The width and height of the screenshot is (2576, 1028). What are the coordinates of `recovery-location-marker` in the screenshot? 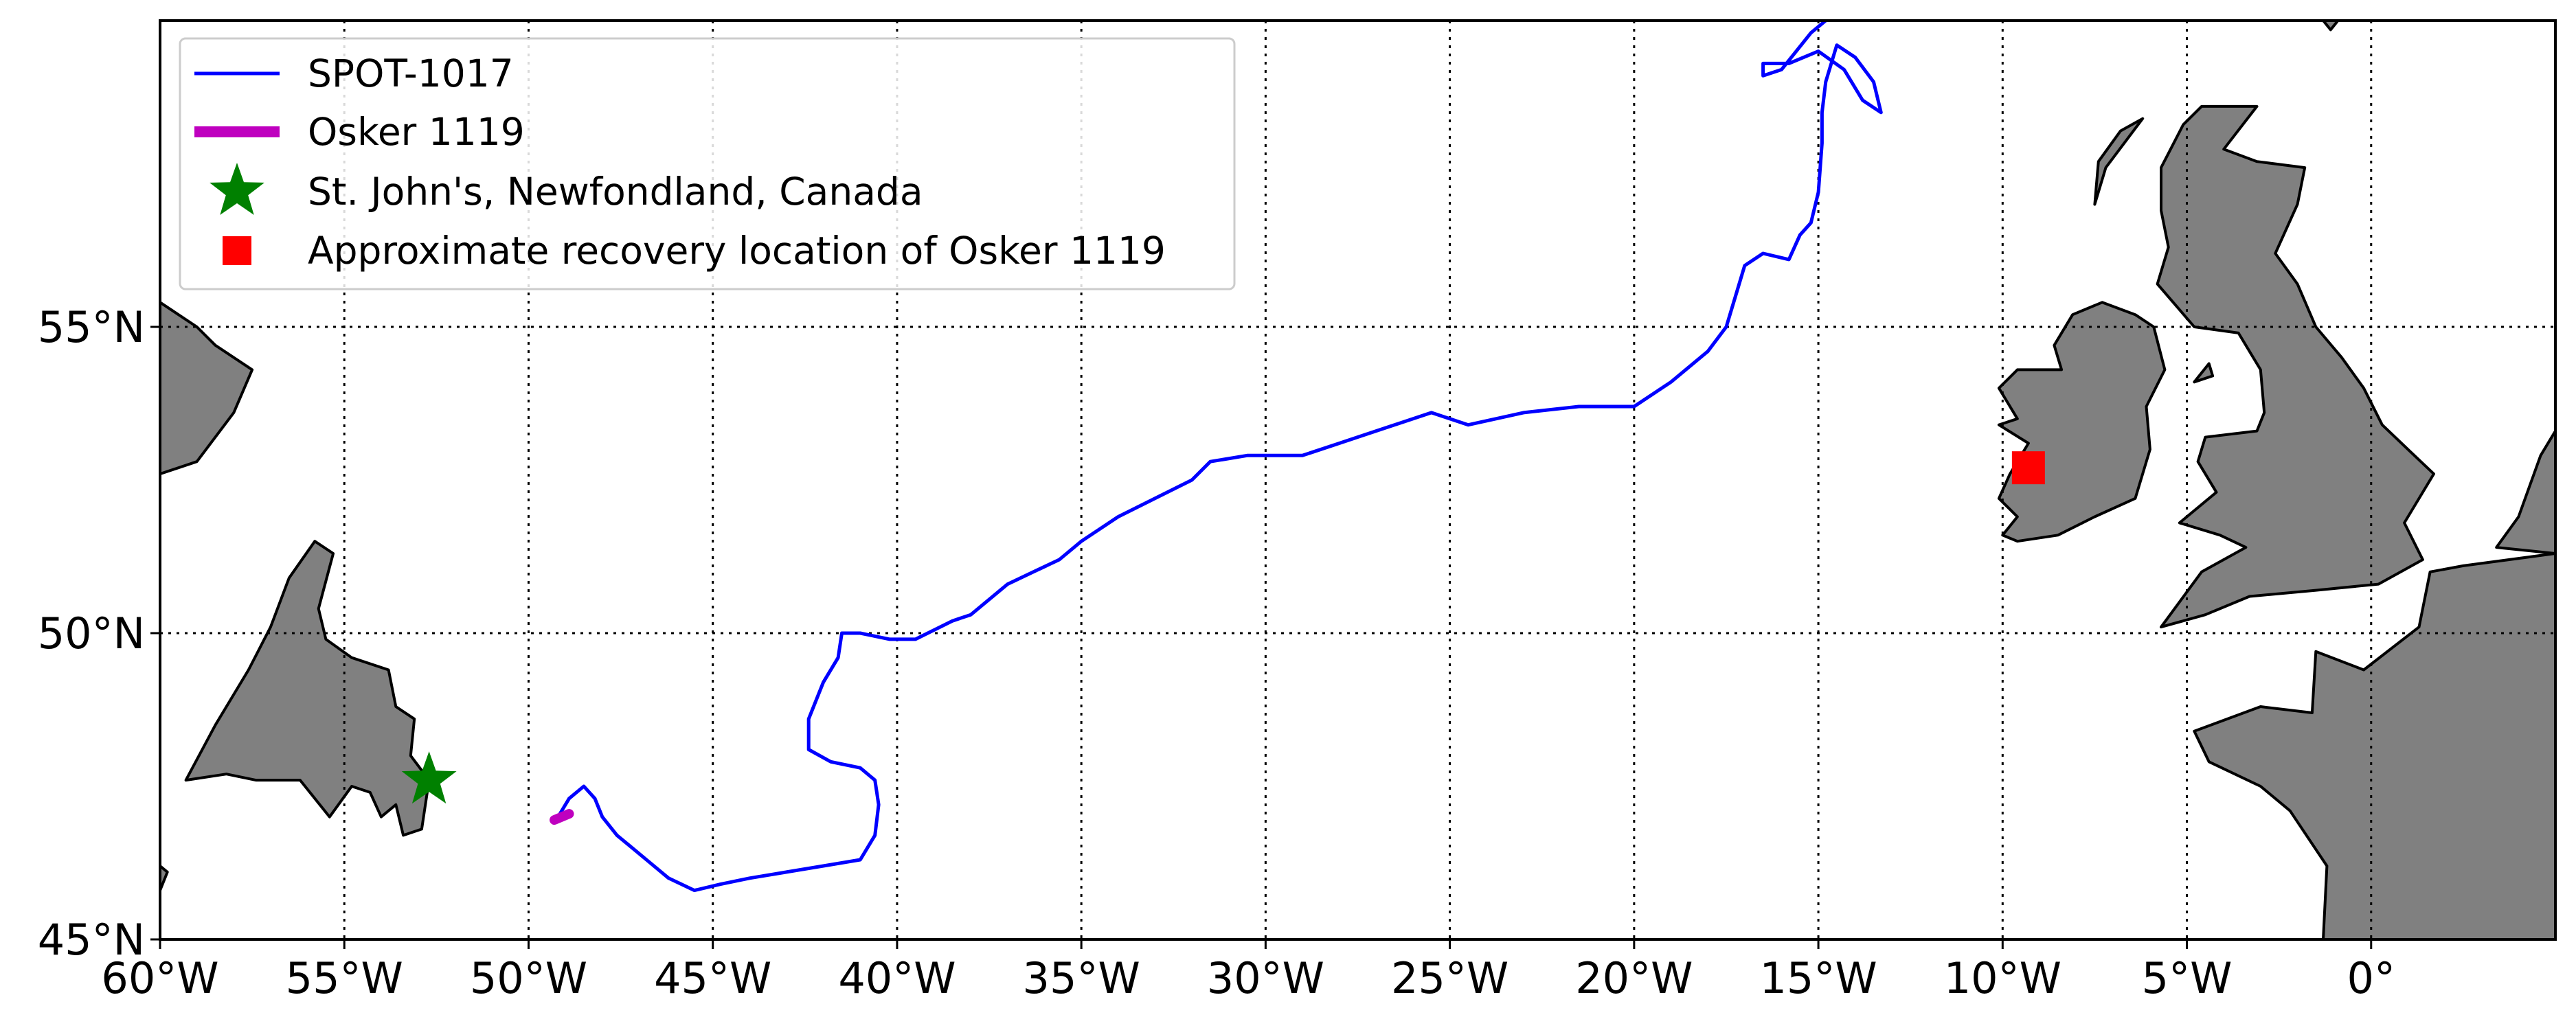 It's located at (2028, 468).